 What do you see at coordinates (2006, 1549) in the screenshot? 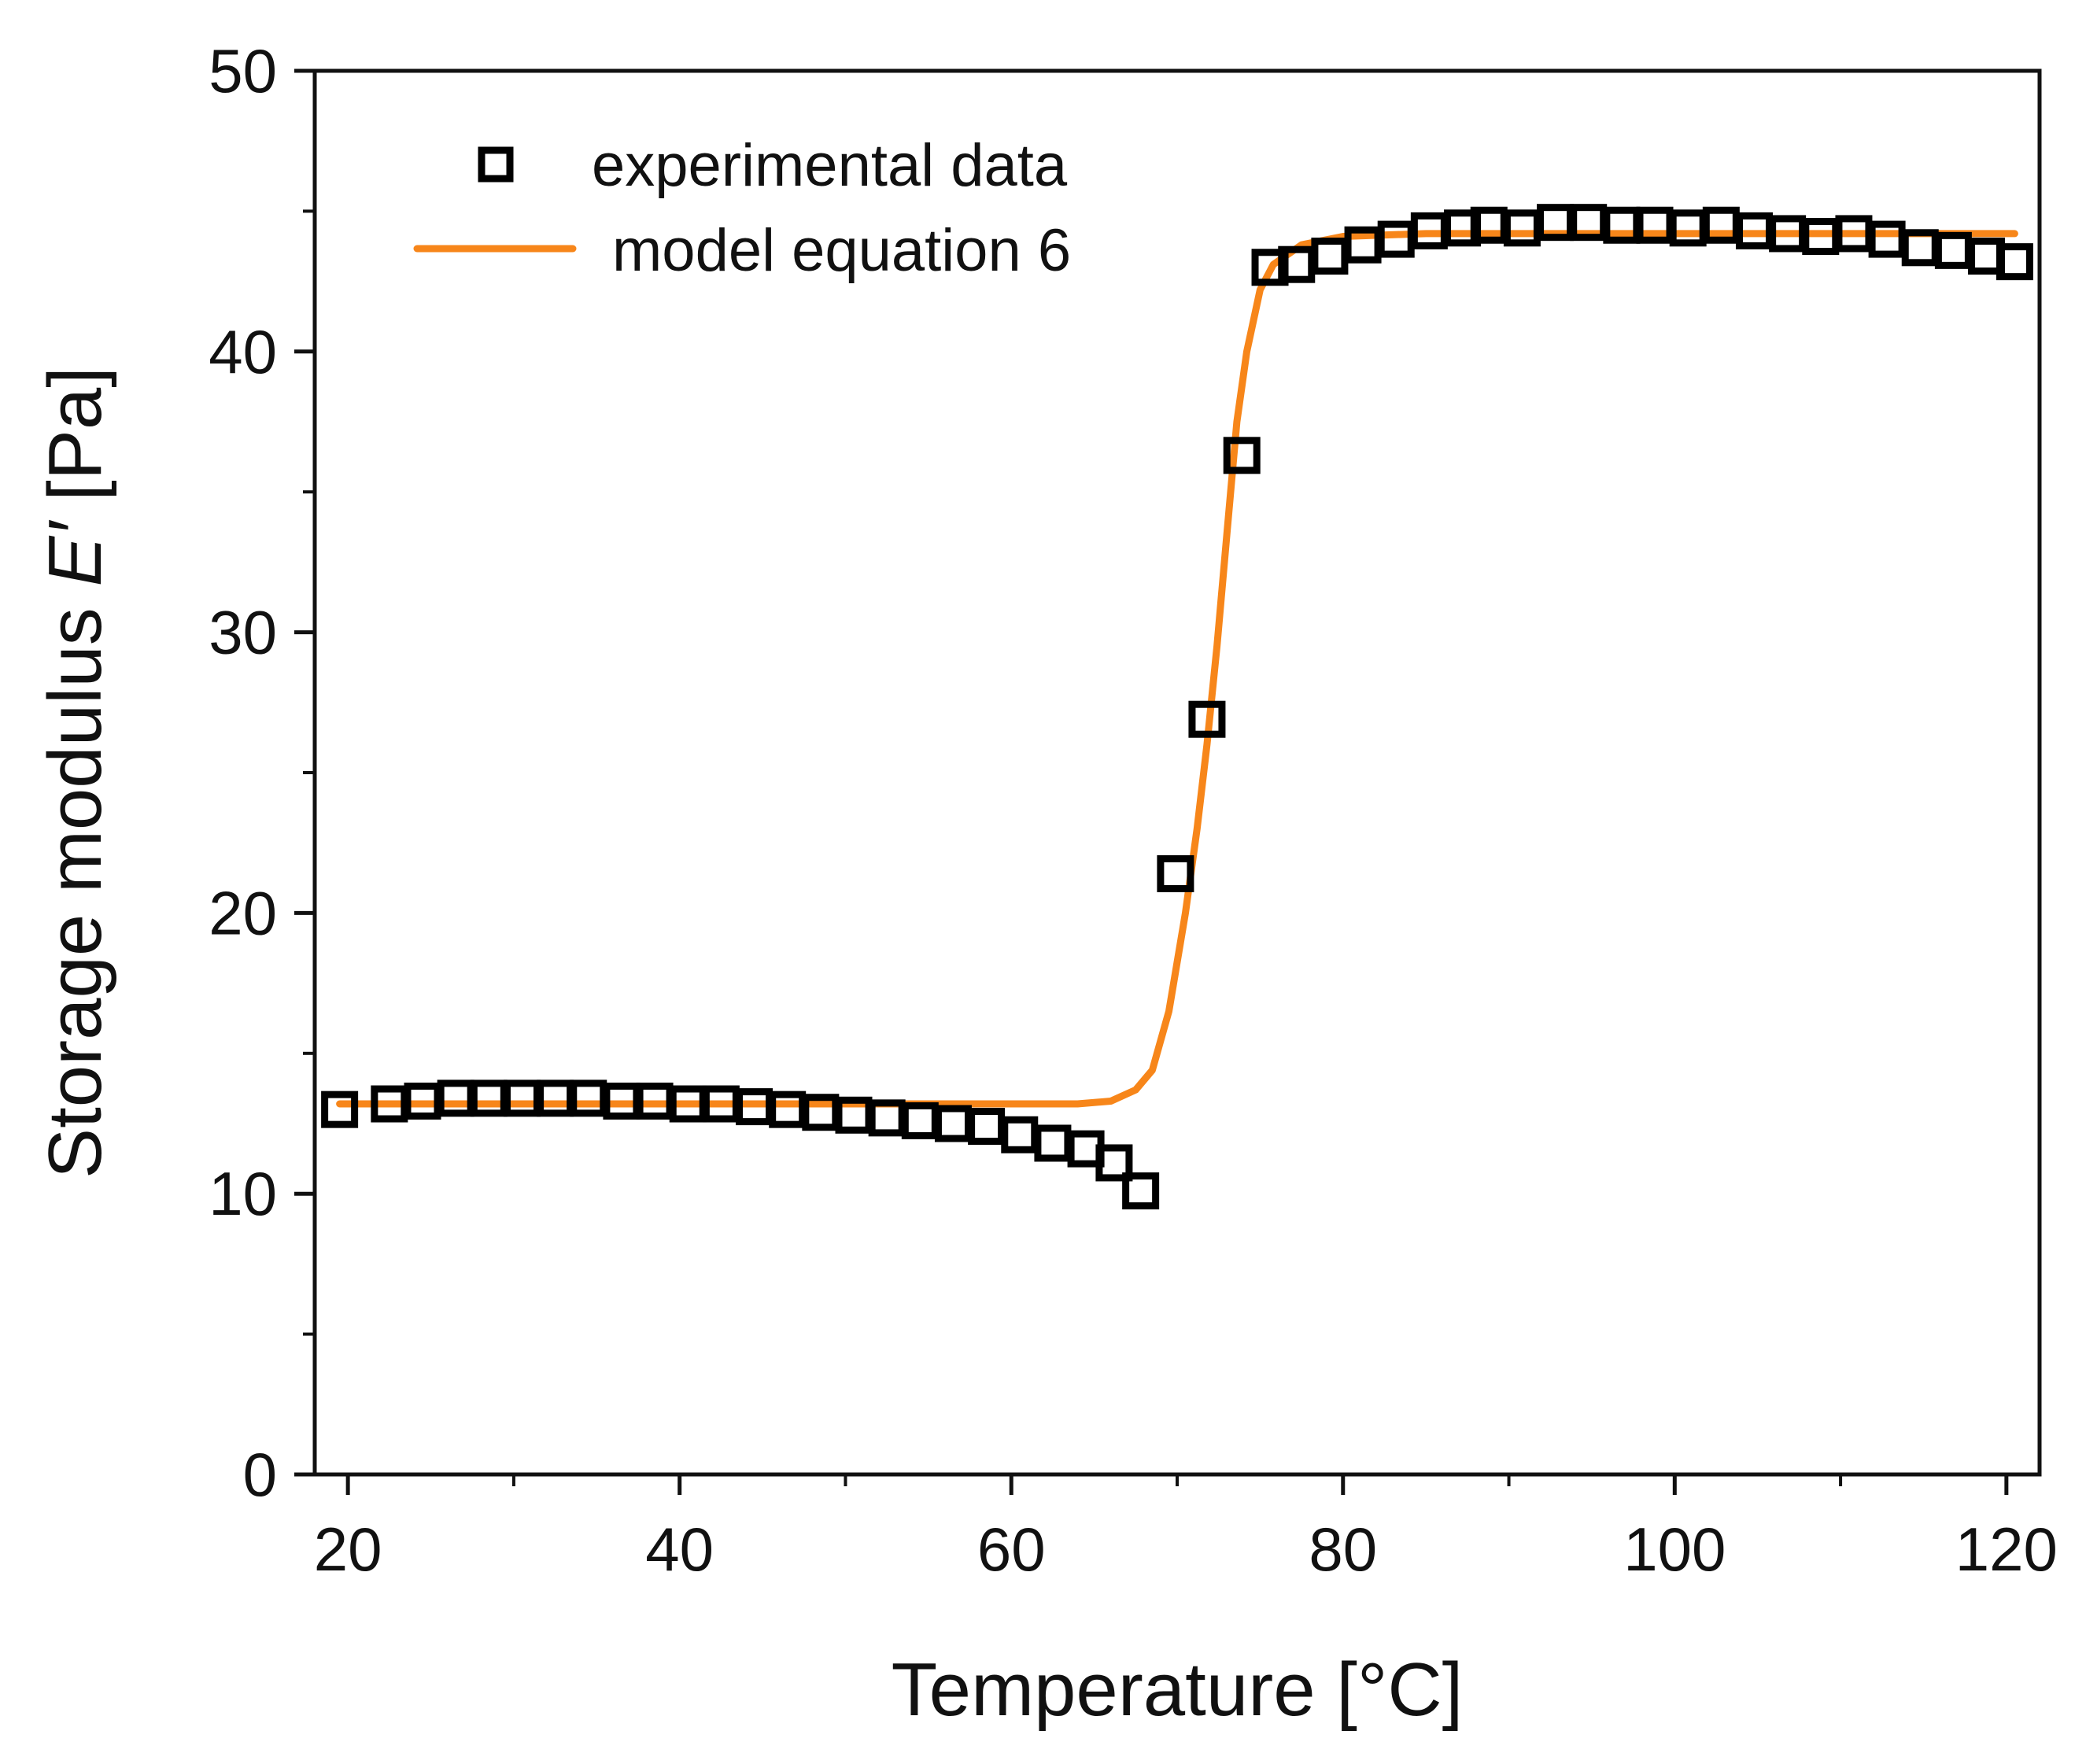
I see `x-tick-label: 120` at bounding box center [2006, 1549].